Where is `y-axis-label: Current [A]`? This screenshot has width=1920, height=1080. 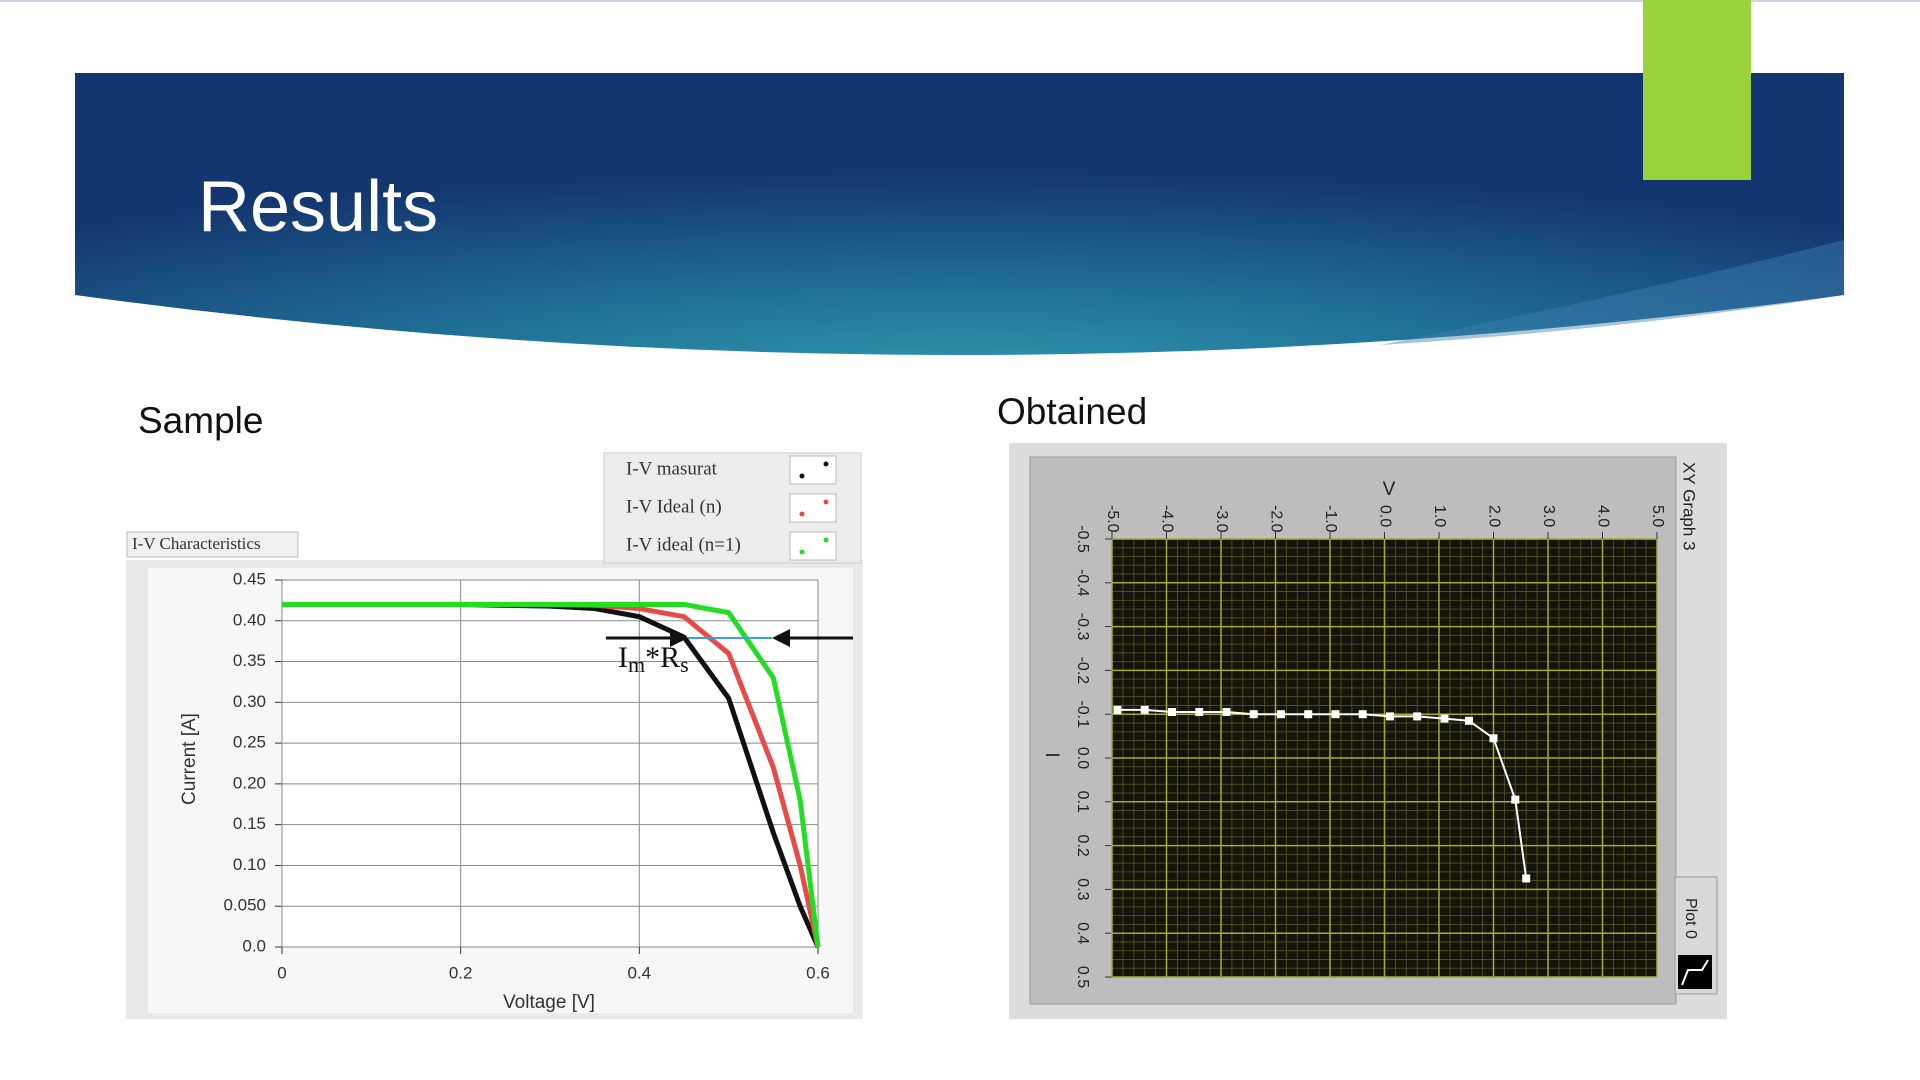
y-axis-label: Current [A] is located at coordinates (189, 759).